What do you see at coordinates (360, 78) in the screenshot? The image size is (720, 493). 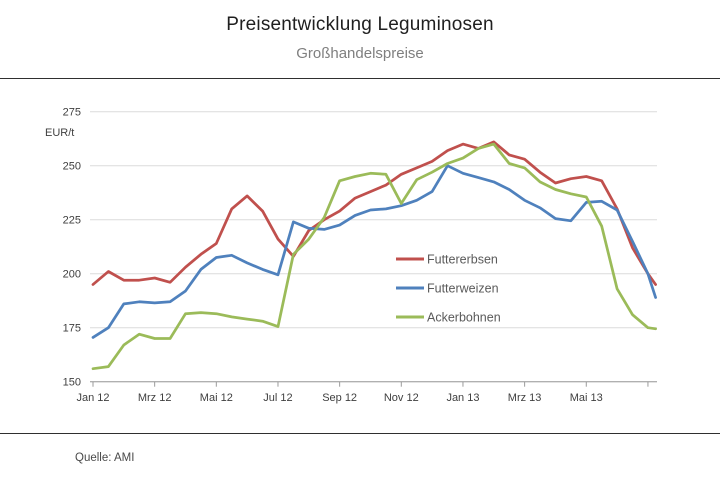 I see `title-divider` at bounding box center [360, 78].